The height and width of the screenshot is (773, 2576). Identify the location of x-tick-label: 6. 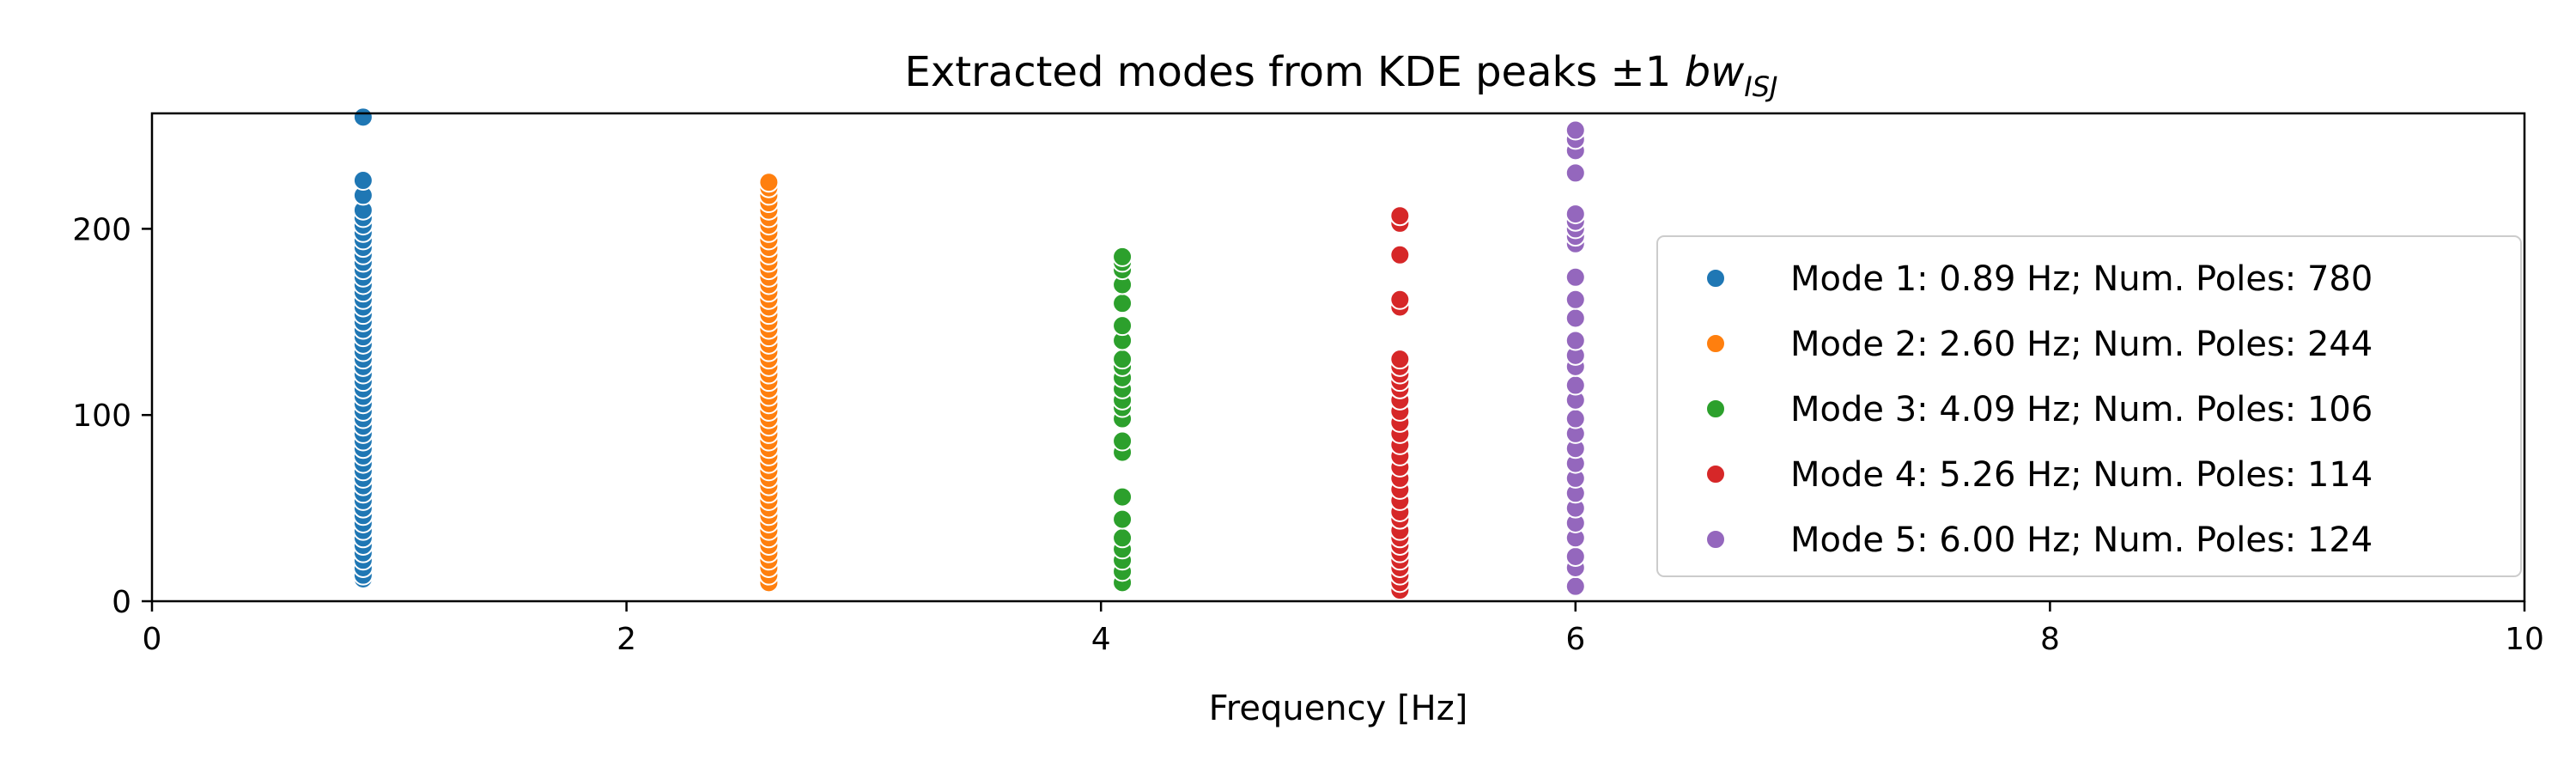
(1575, 639).